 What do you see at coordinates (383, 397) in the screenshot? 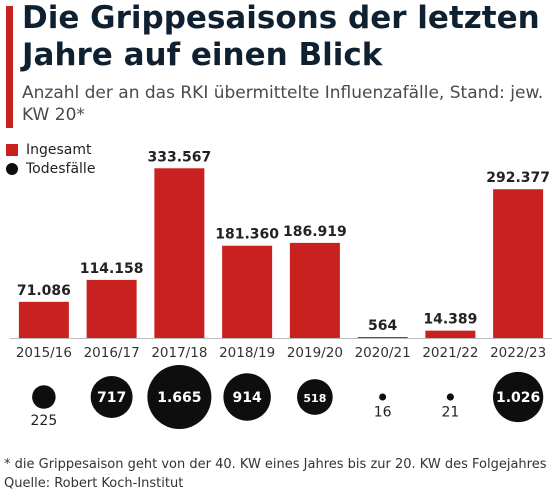
I see `bubble-deaths-2020/21` at bounding box center [383, 397].